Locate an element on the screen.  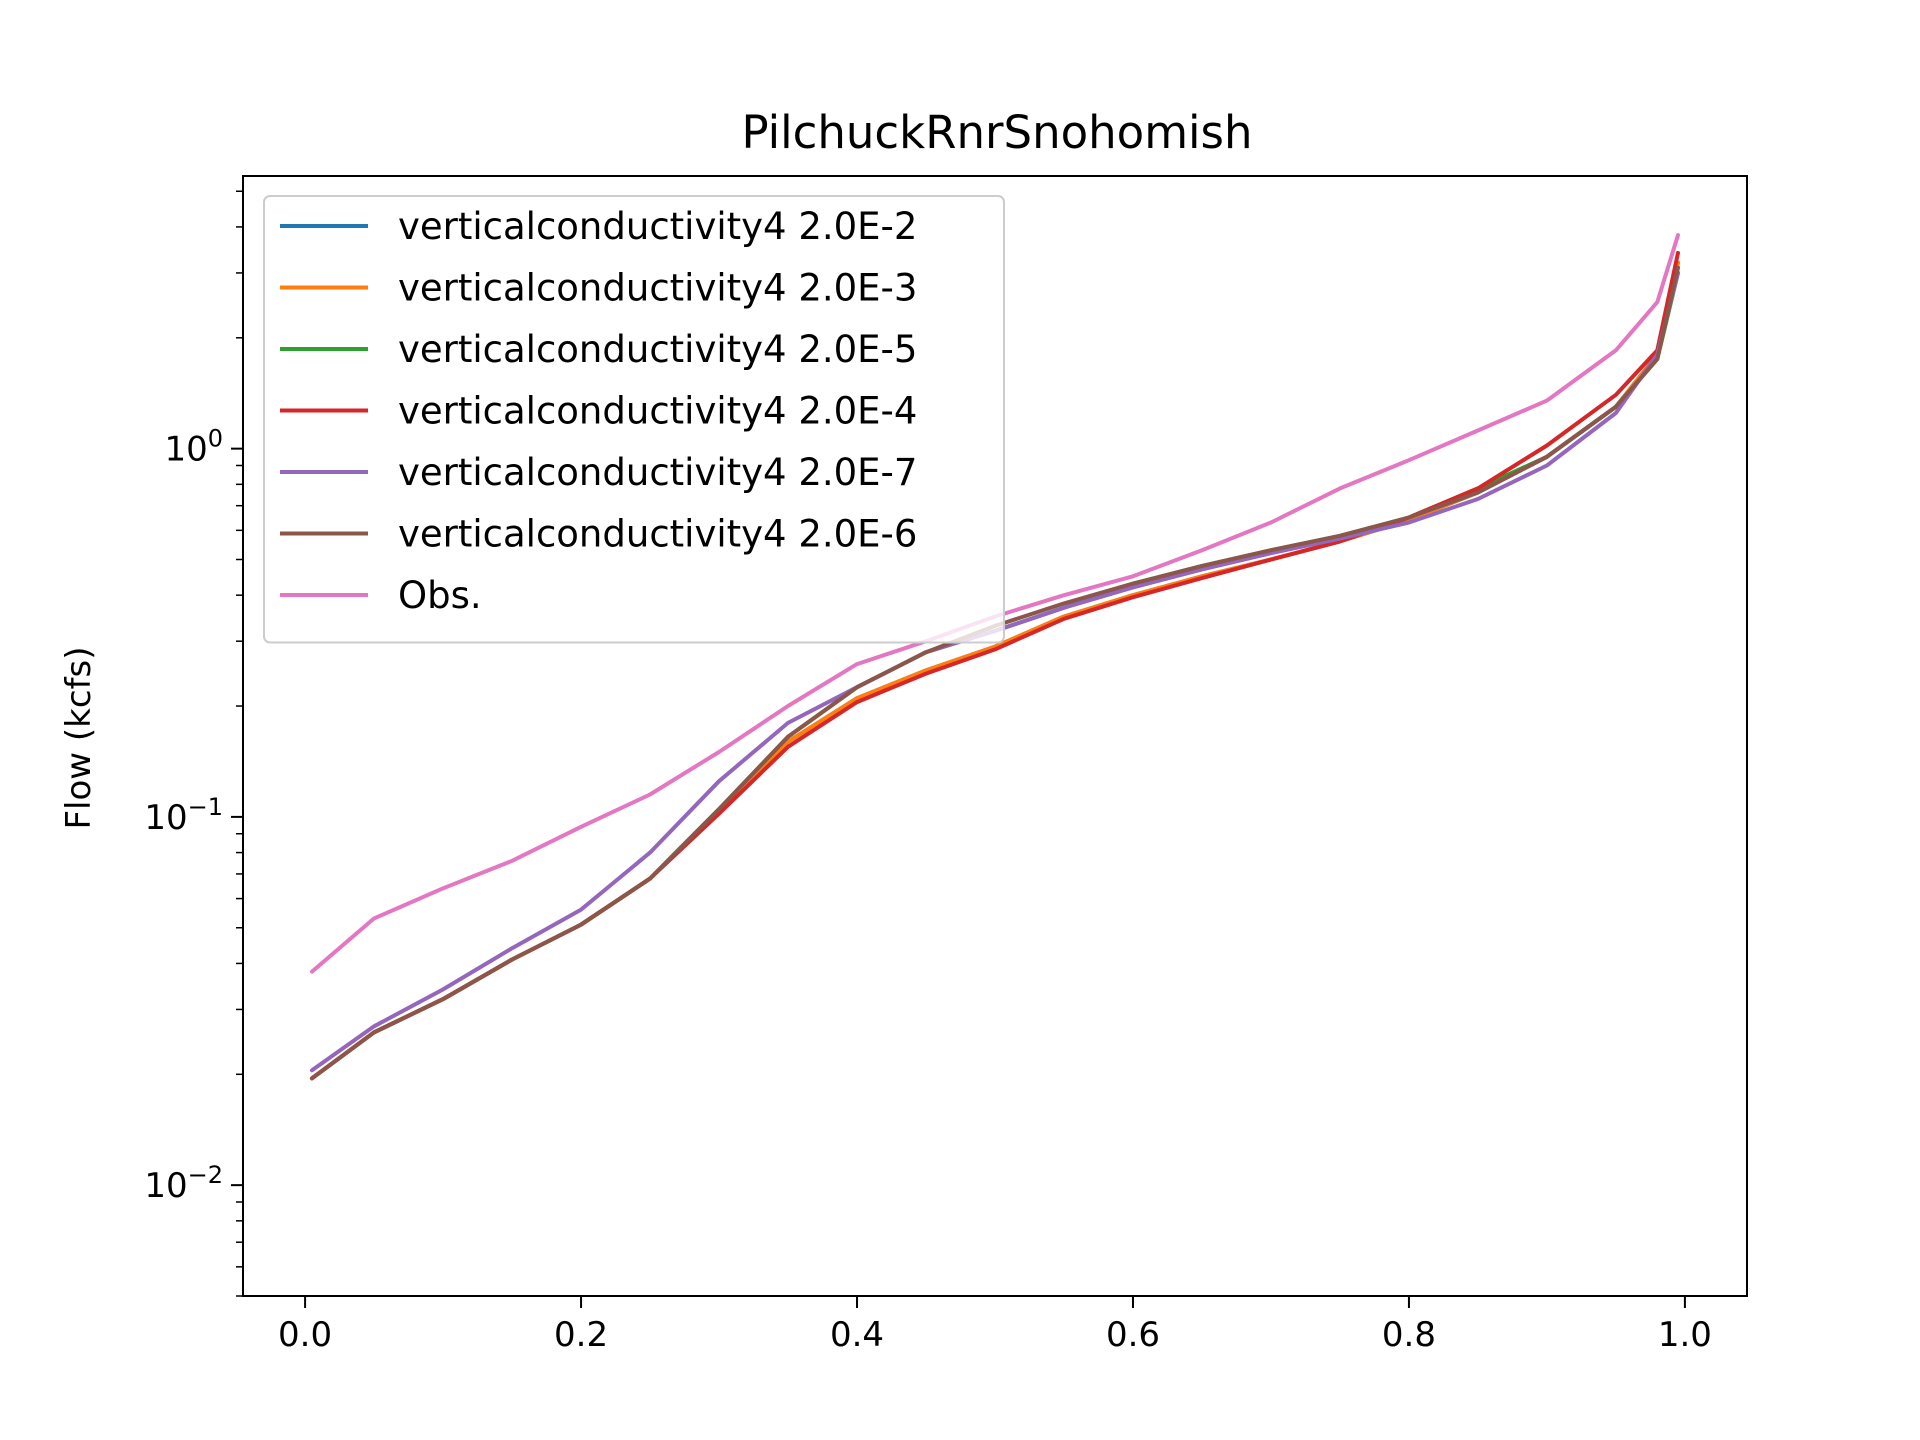
chart-title: PilchuckRnrSnohomish is located at coordinates (997, 132).